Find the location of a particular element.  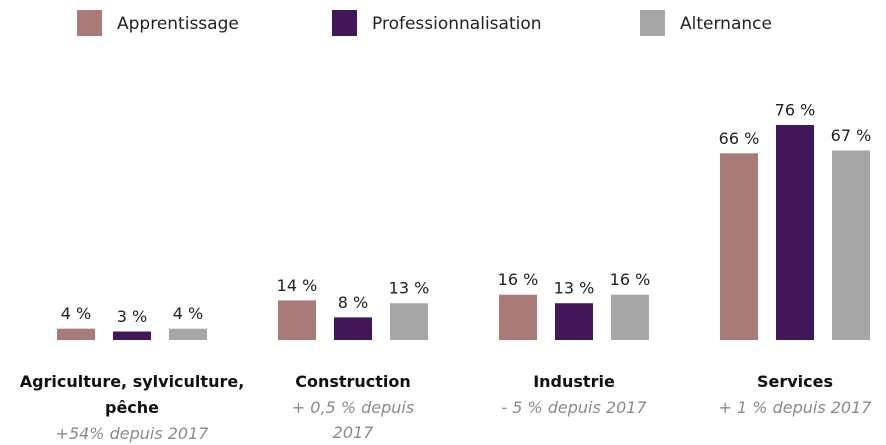

category-annotation: +54% depuis 2017 is located at coordinates (132, 433).